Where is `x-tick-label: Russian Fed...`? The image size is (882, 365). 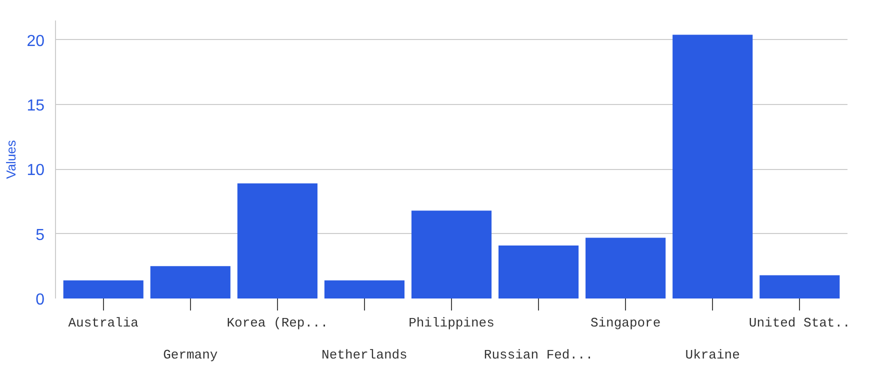
x-tick-label: Russian Fed... is located at coordinates (539, 355).